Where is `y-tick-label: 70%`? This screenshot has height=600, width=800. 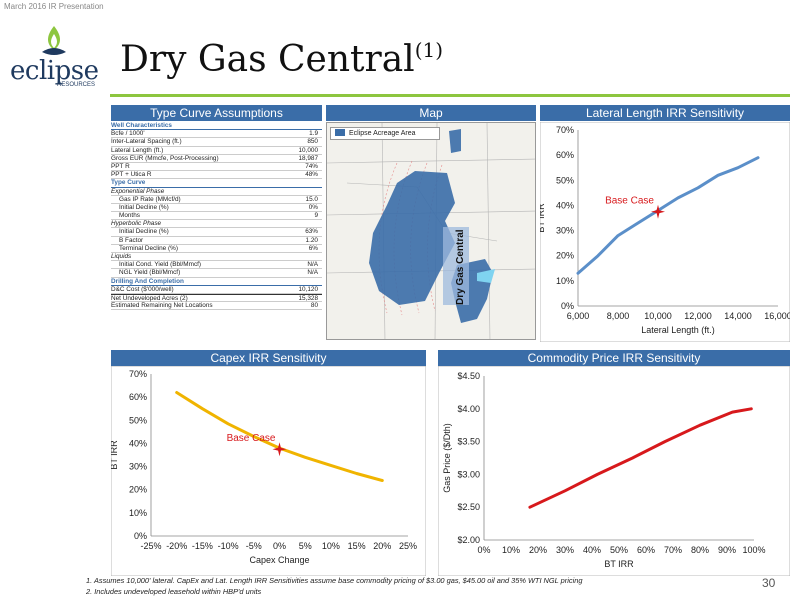
y-tick-label: 70% is located at coordinates (138, 374).